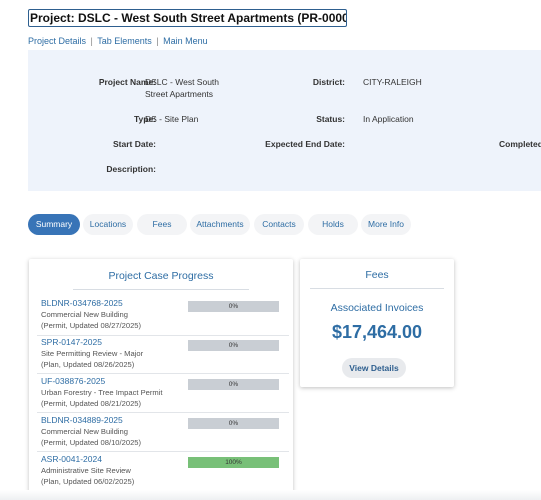 This screenshot has height=500, width=541. I want to click on tab-elements-link: Tab Elements, so click(124, 41).